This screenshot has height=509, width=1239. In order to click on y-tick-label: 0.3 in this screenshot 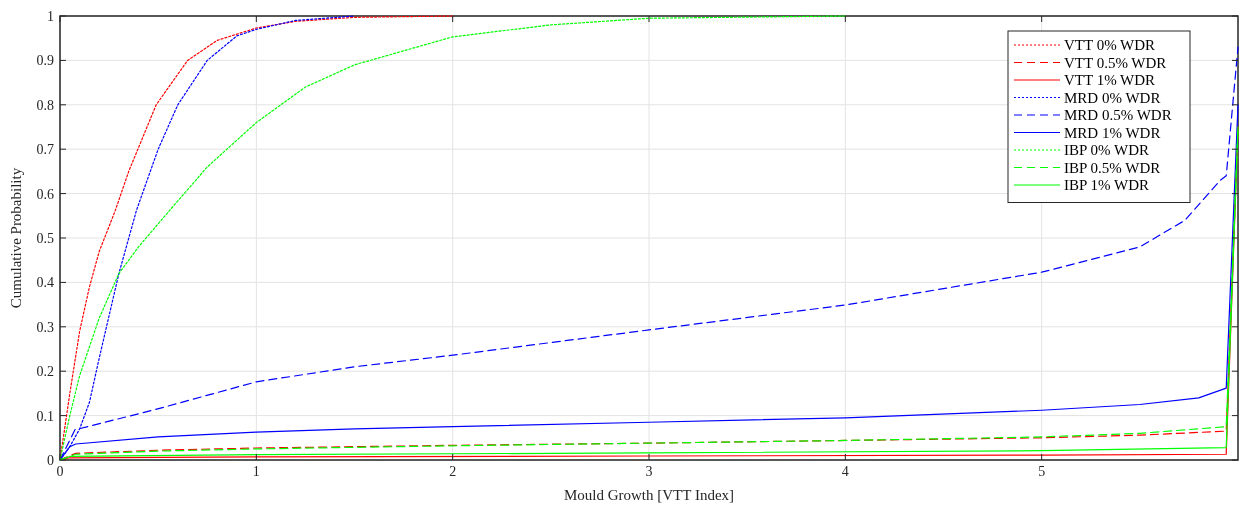, I will do `click(45, 327)`.